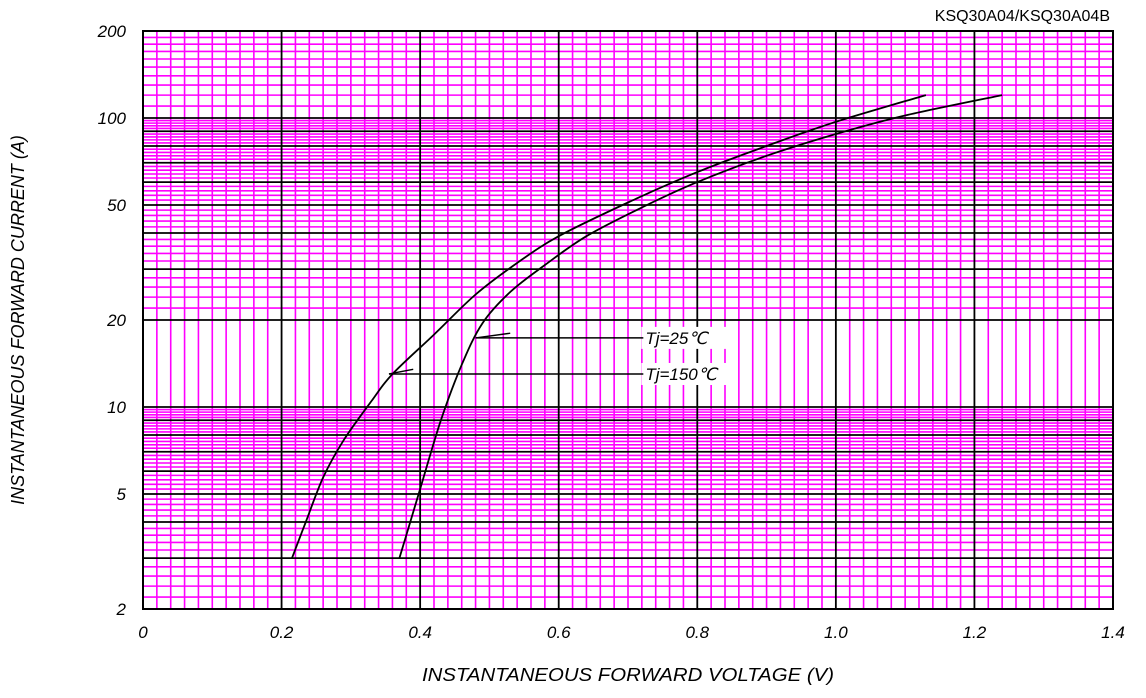 This screenshot has height=698, width=1146. What do you see at coordinates (121, 609) in the screenshot?
I see `y-tick-label: 2` at bounding box center [121, 609].